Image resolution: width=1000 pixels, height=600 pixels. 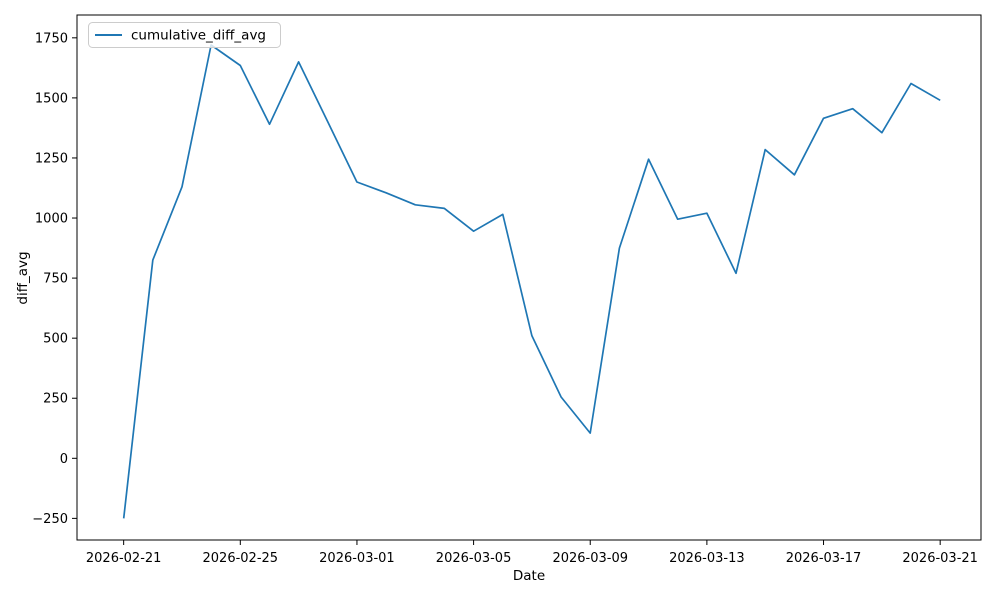 What do you see at coordinates (198, 36) in the screenshot?
I see `legend-label: cumulative_diff_avg` at bounding box center [198, 36].